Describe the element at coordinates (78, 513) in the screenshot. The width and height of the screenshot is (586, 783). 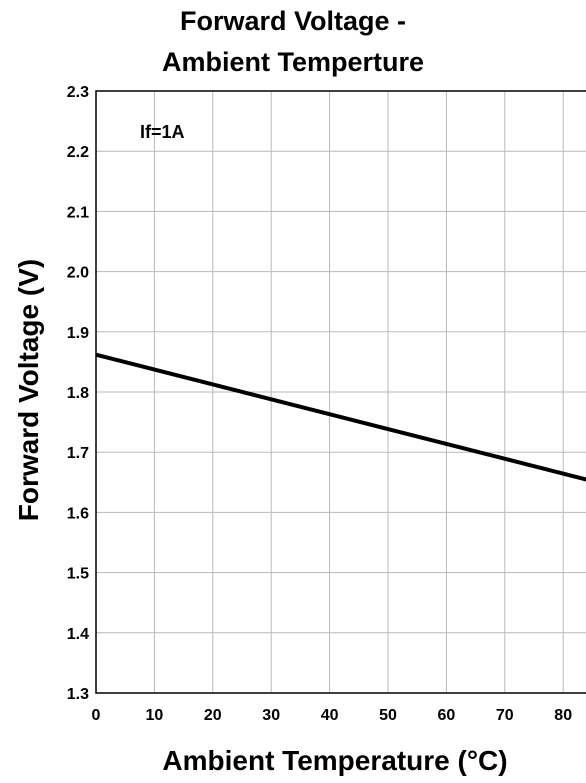
I see `y-tick-label: 1.6` at that location.